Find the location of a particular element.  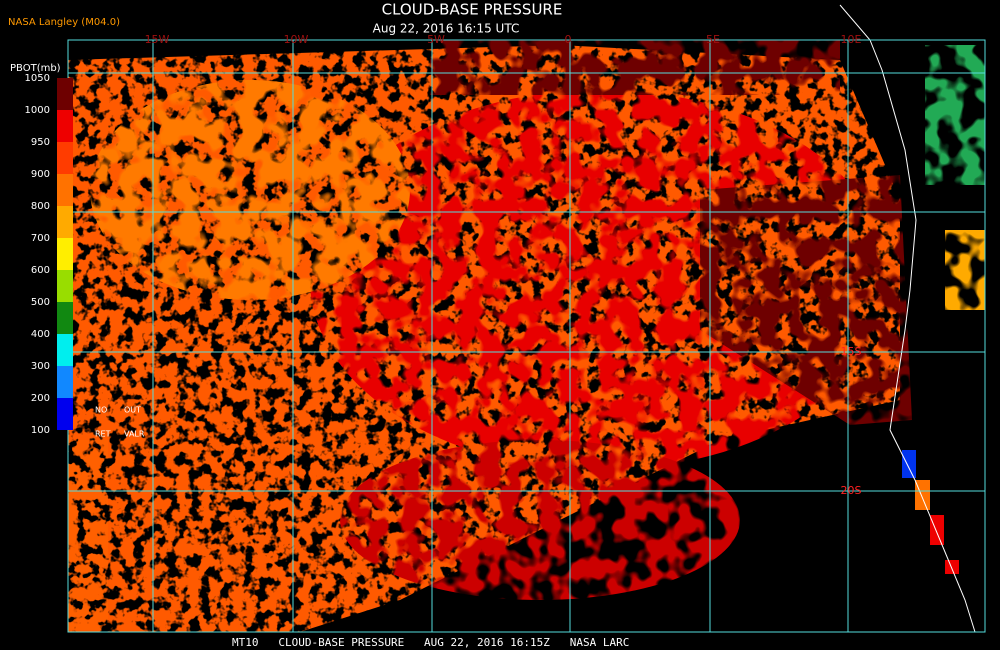

legend-label: 400 is located at coordinates (40, 334).